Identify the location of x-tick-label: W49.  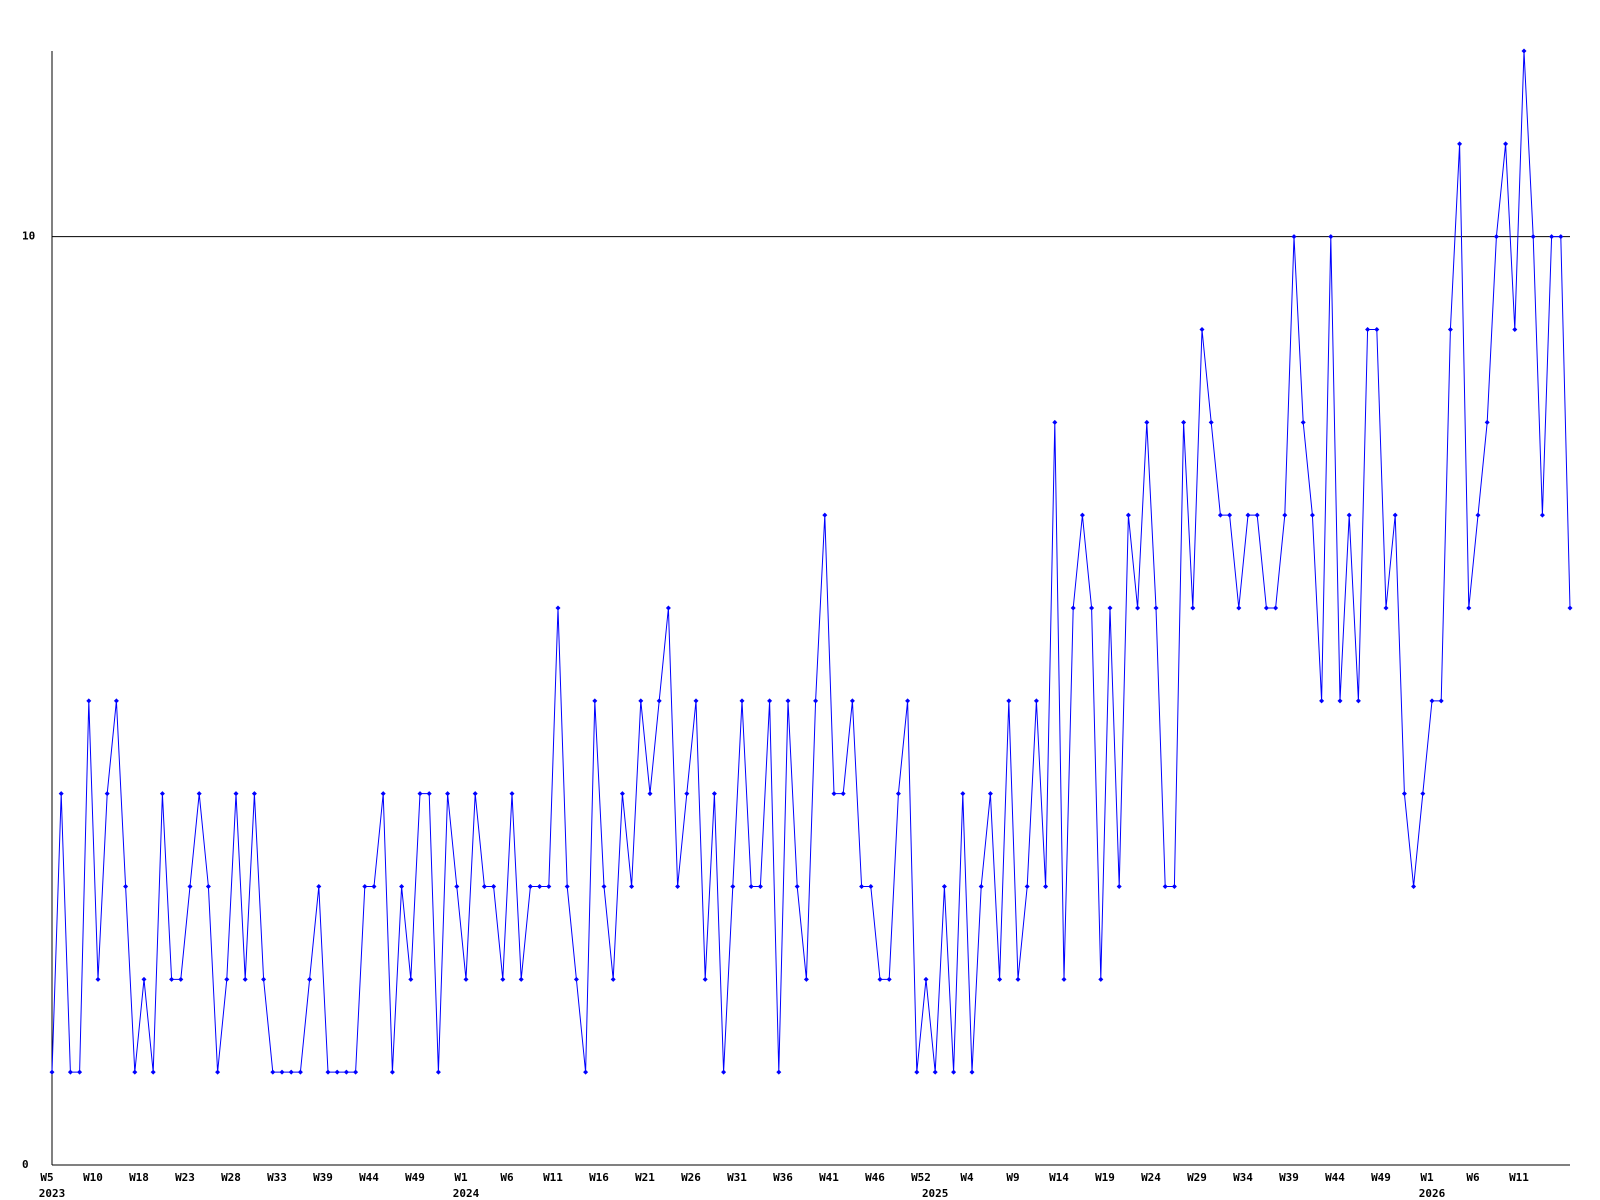
(1381, 1177).